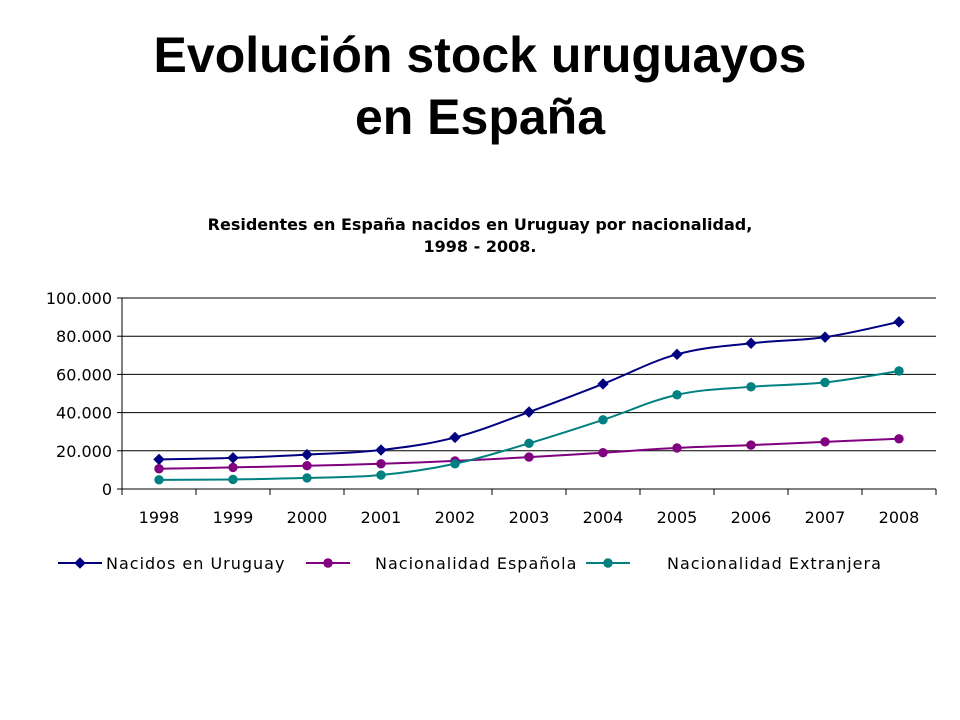 The width and height of the screenshot is (960, 720). What do you see at coordinates (751, 517) in the screenshot?
I see `x-tick-label: 2006` at bounding box center [751, 517].